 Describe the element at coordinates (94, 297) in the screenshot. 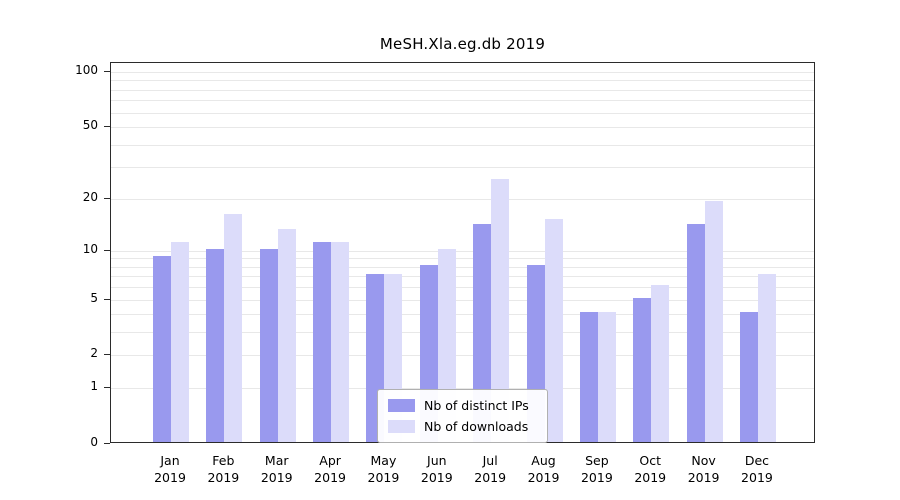

I see `y-tick-label-5: 5` at that location.